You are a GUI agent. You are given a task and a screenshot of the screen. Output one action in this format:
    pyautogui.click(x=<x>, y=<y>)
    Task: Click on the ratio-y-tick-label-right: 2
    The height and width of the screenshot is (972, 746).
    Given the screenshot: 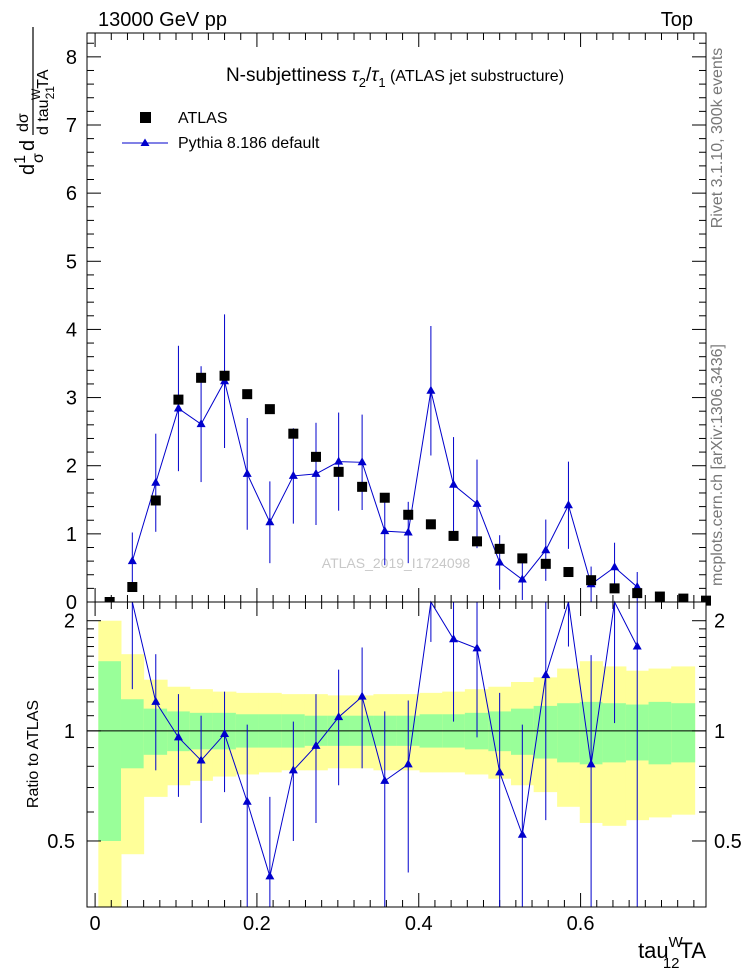 What is the action you would take?
    pyautogui.click(x=719, y=622)
    